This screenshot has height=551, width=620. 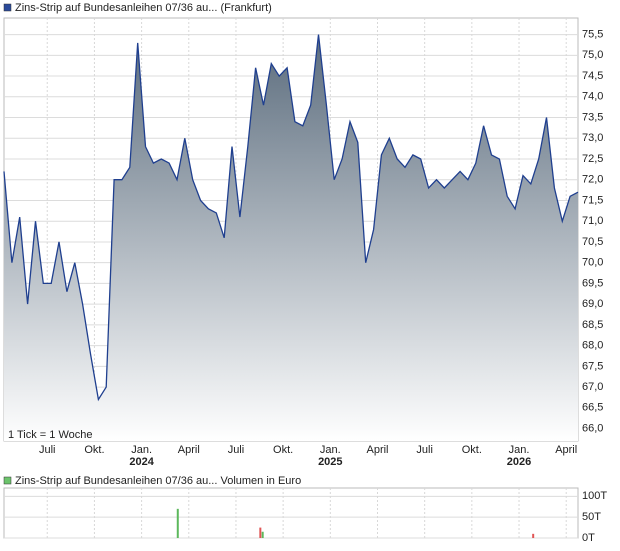 I want to click on y-tick-label: 69,5, so click(x=592, y=283).